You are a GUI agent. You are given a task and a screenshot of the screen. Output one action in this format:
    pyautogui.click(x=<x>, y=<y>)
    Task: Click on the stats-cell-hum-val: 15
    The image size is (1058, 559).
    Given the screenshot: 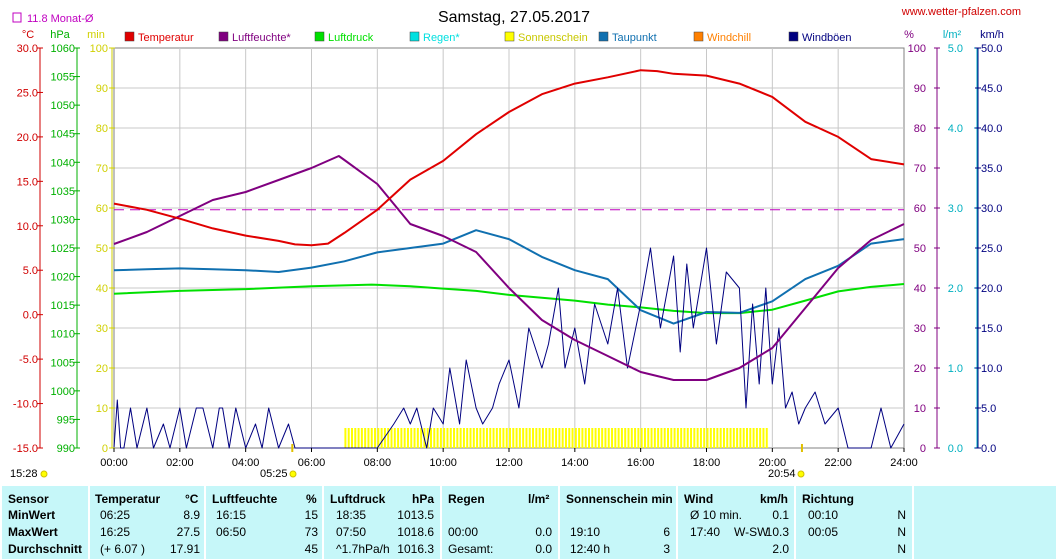 What is the action you would take?
    pyautogui.click(x=311, y=515)
    